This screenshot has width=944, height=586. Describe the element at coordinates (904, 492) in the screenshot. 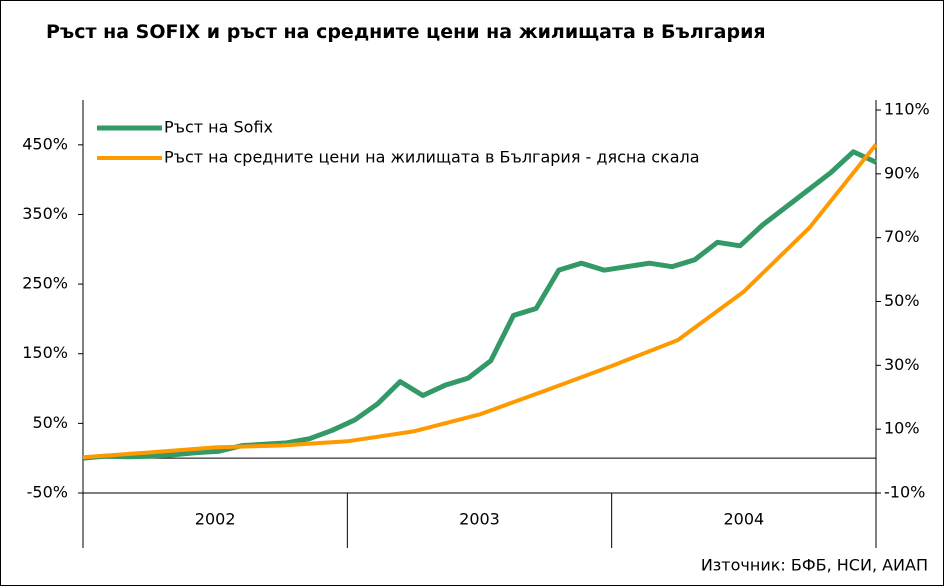

I see `y2-tick-label: -10%` at that location.